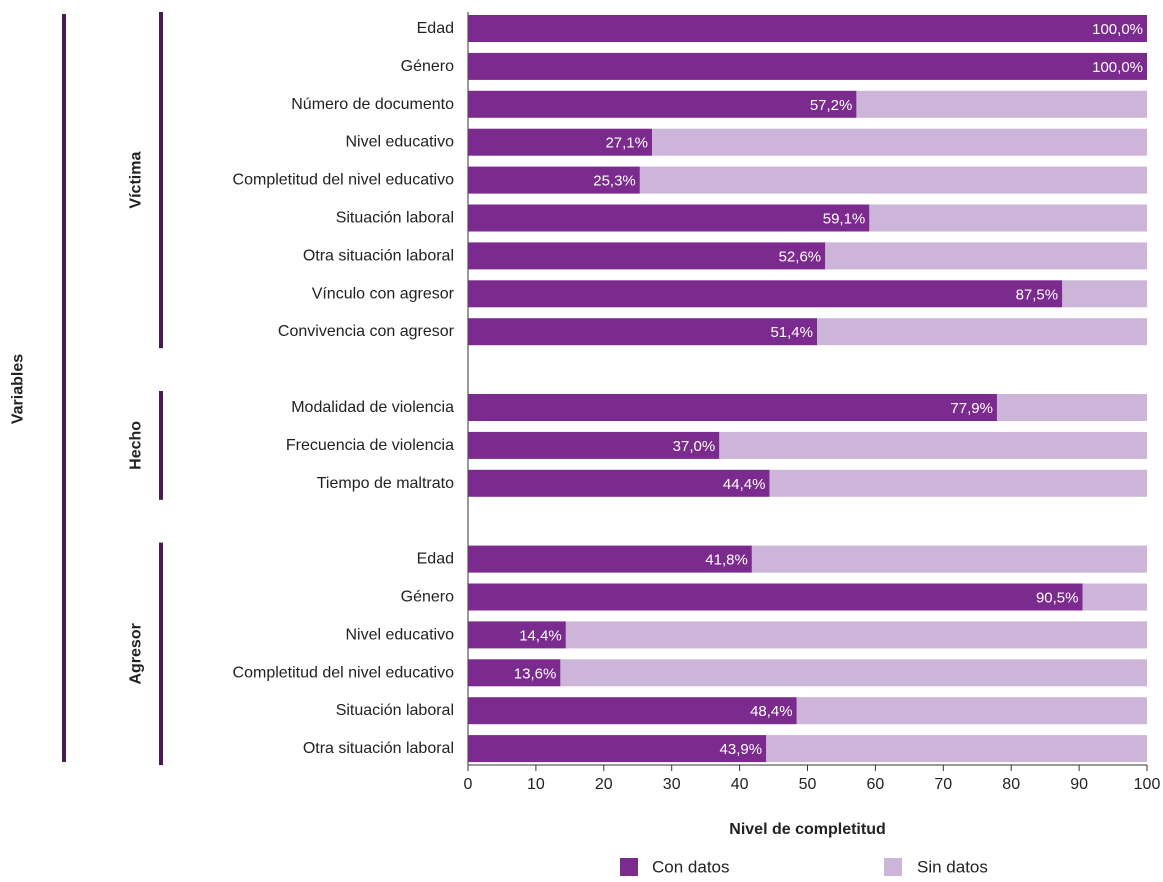  What do you see at coordinates (468, 784) in the screenshot?
I see `x-tick-label: 0` at bounding box center [468, 784].